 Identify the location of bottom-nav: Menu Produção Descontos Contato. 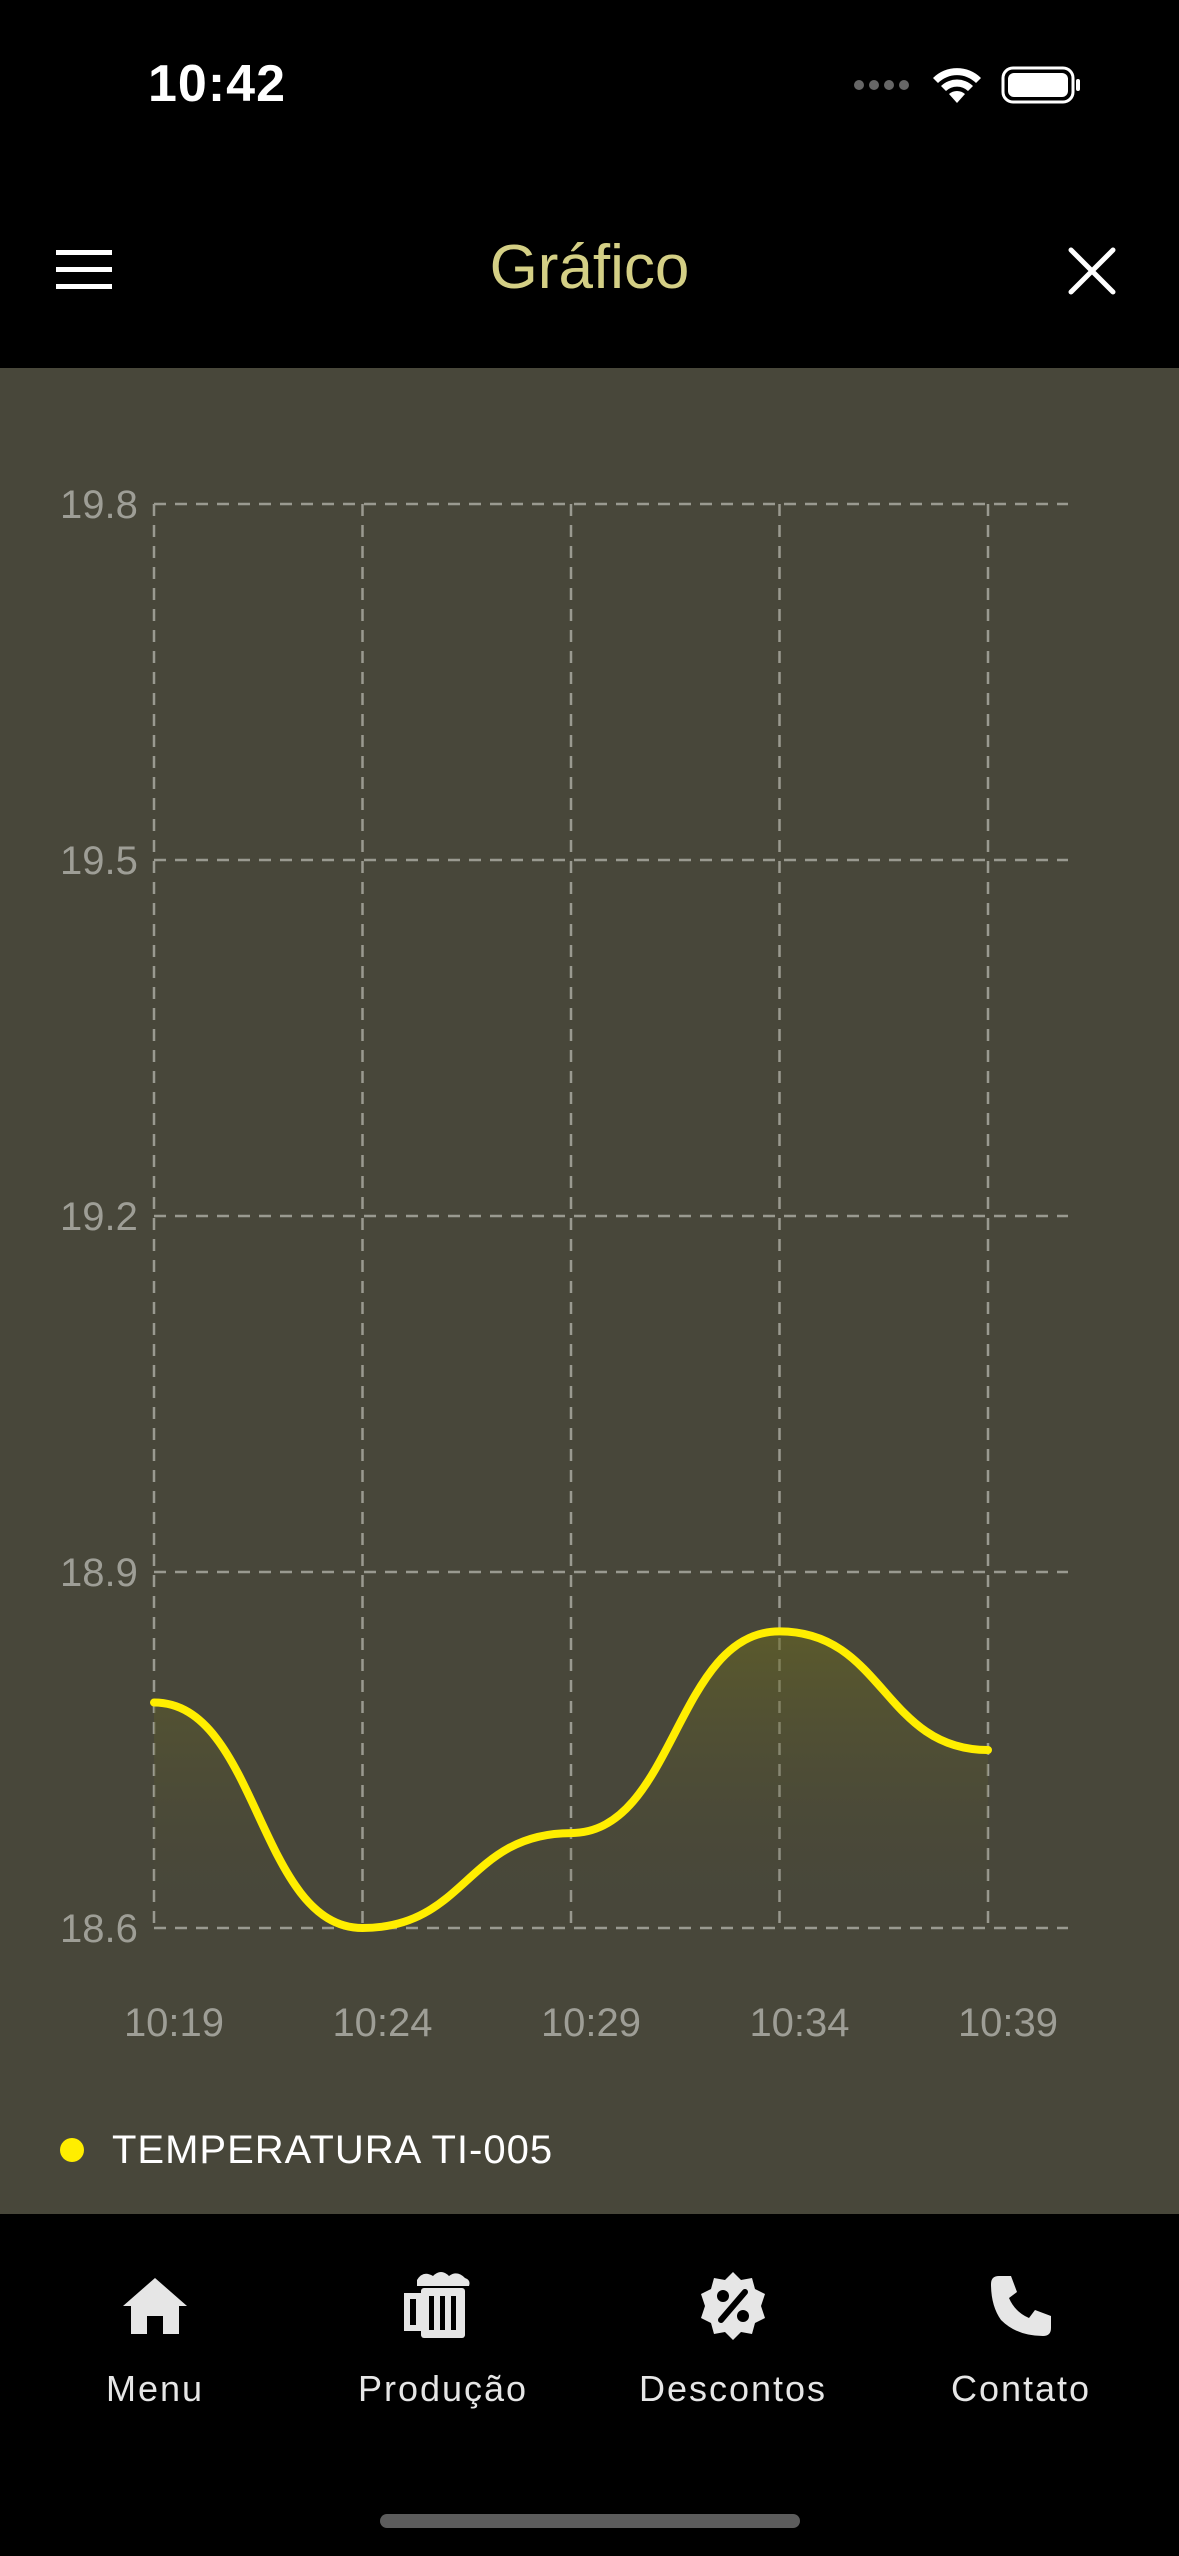
(589, 2385).